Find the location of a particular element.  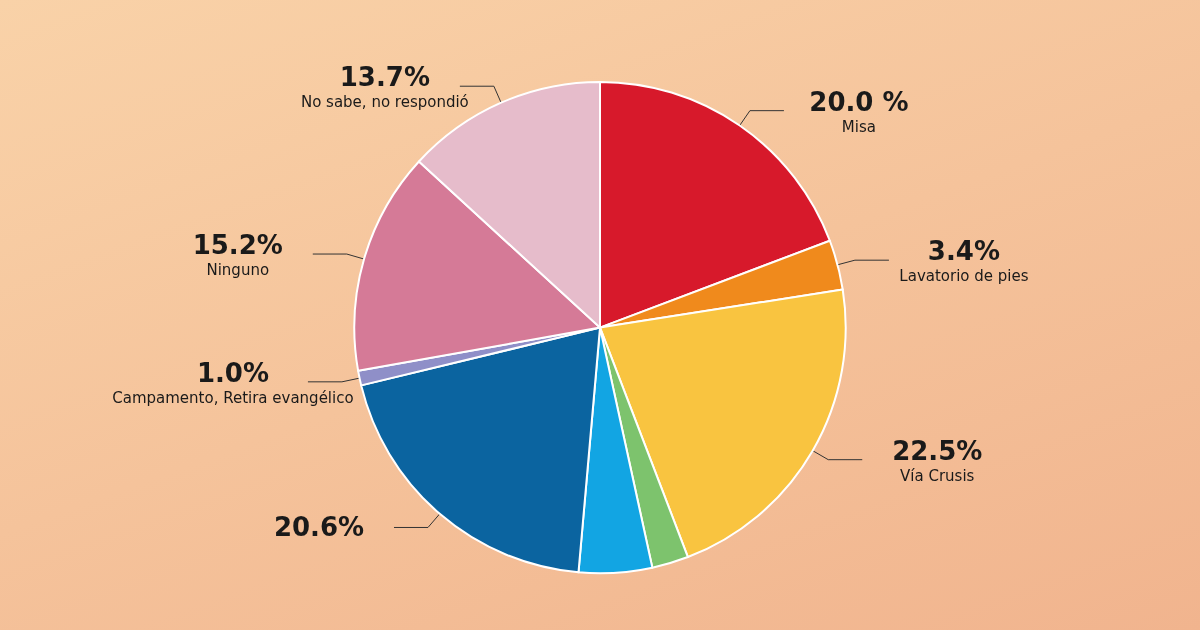

slice-label: Campamento, Retira evangélico is located at coordinates (233, 397).